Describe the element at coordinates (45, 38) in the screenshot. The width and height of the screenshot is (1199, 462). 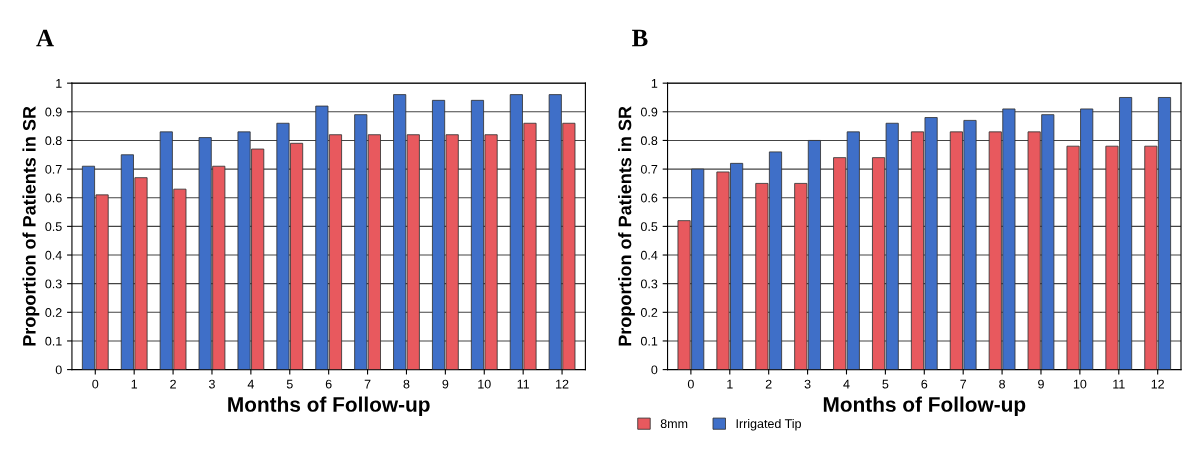
I see `chart-title: A` at that location.